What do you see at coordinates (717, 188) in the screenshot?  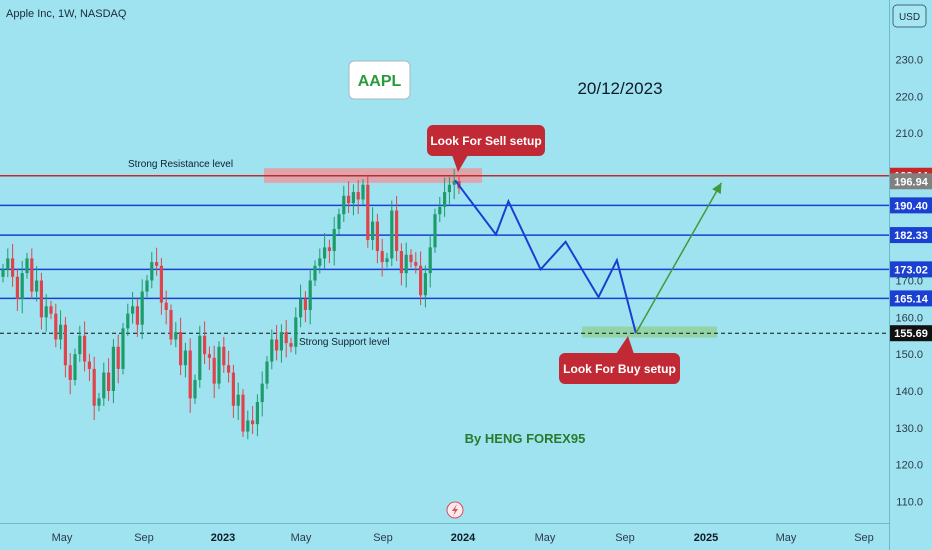 I see `recovery-arrowhead` at bounding box center [717, 188].